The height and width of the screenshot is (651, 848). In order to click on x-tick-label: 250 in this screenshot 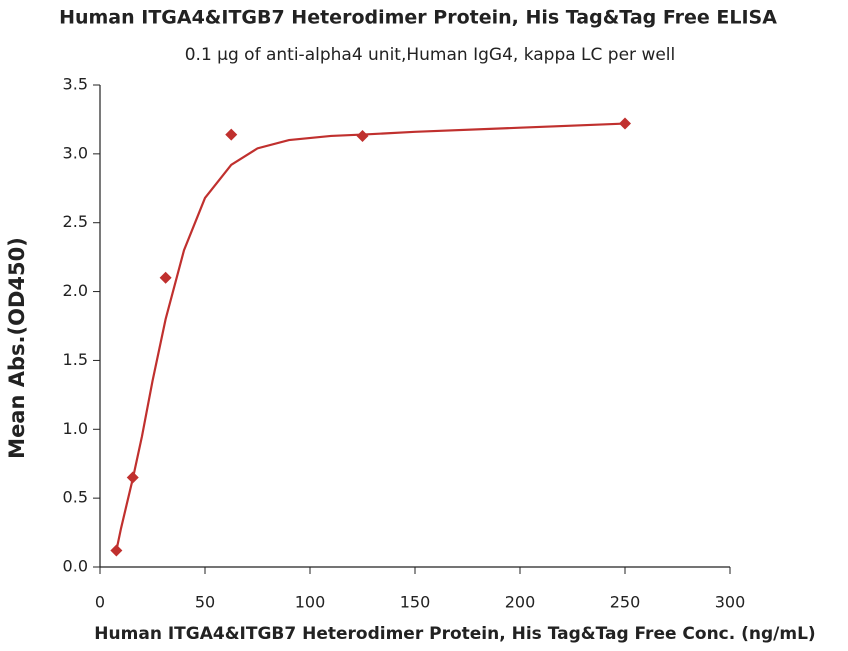, I will do `click(625, 602)`.